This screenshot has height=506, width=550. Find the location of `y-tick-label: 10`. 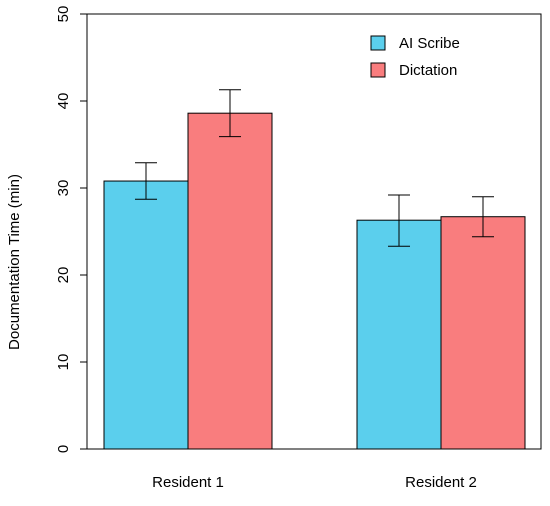

y-tick-label: 10 is located at coordinates (63, 362).